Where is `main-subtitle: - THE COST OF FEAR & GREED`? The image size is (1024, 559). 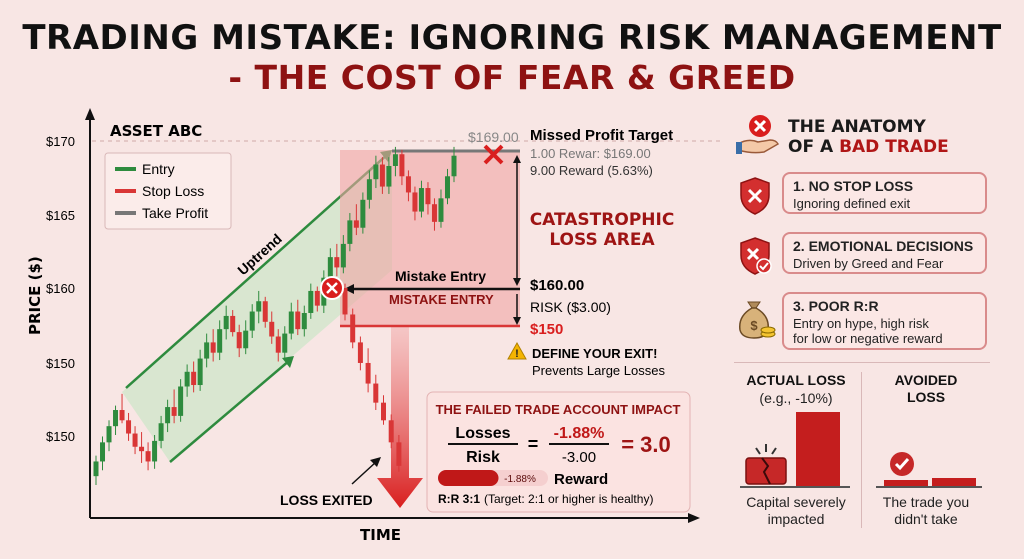 main-subtitle: - THE COST OF FEAR & GREED is located at coordinates (512, 77).